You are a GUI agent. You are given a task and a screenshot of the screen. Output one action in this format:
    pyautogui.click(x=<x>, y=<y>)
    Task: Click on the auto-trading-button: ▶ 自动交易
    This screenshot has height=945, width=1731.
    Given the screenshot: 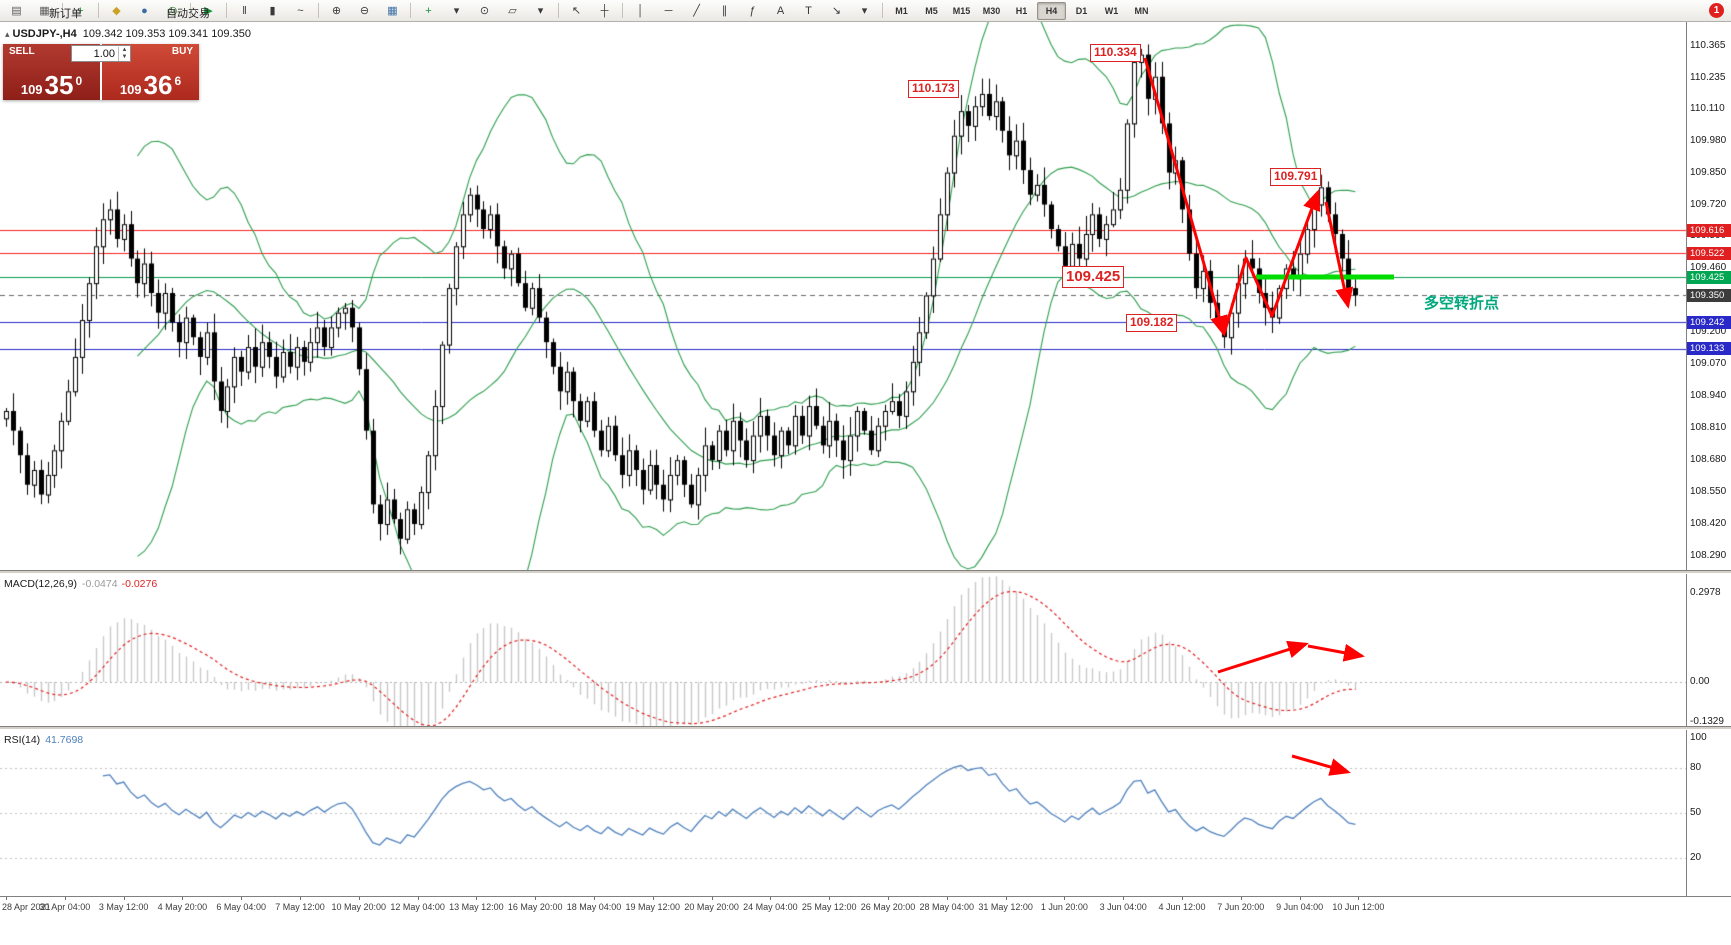 What is the action you would take?
    pyautogui.click(x=194, y=11)
    